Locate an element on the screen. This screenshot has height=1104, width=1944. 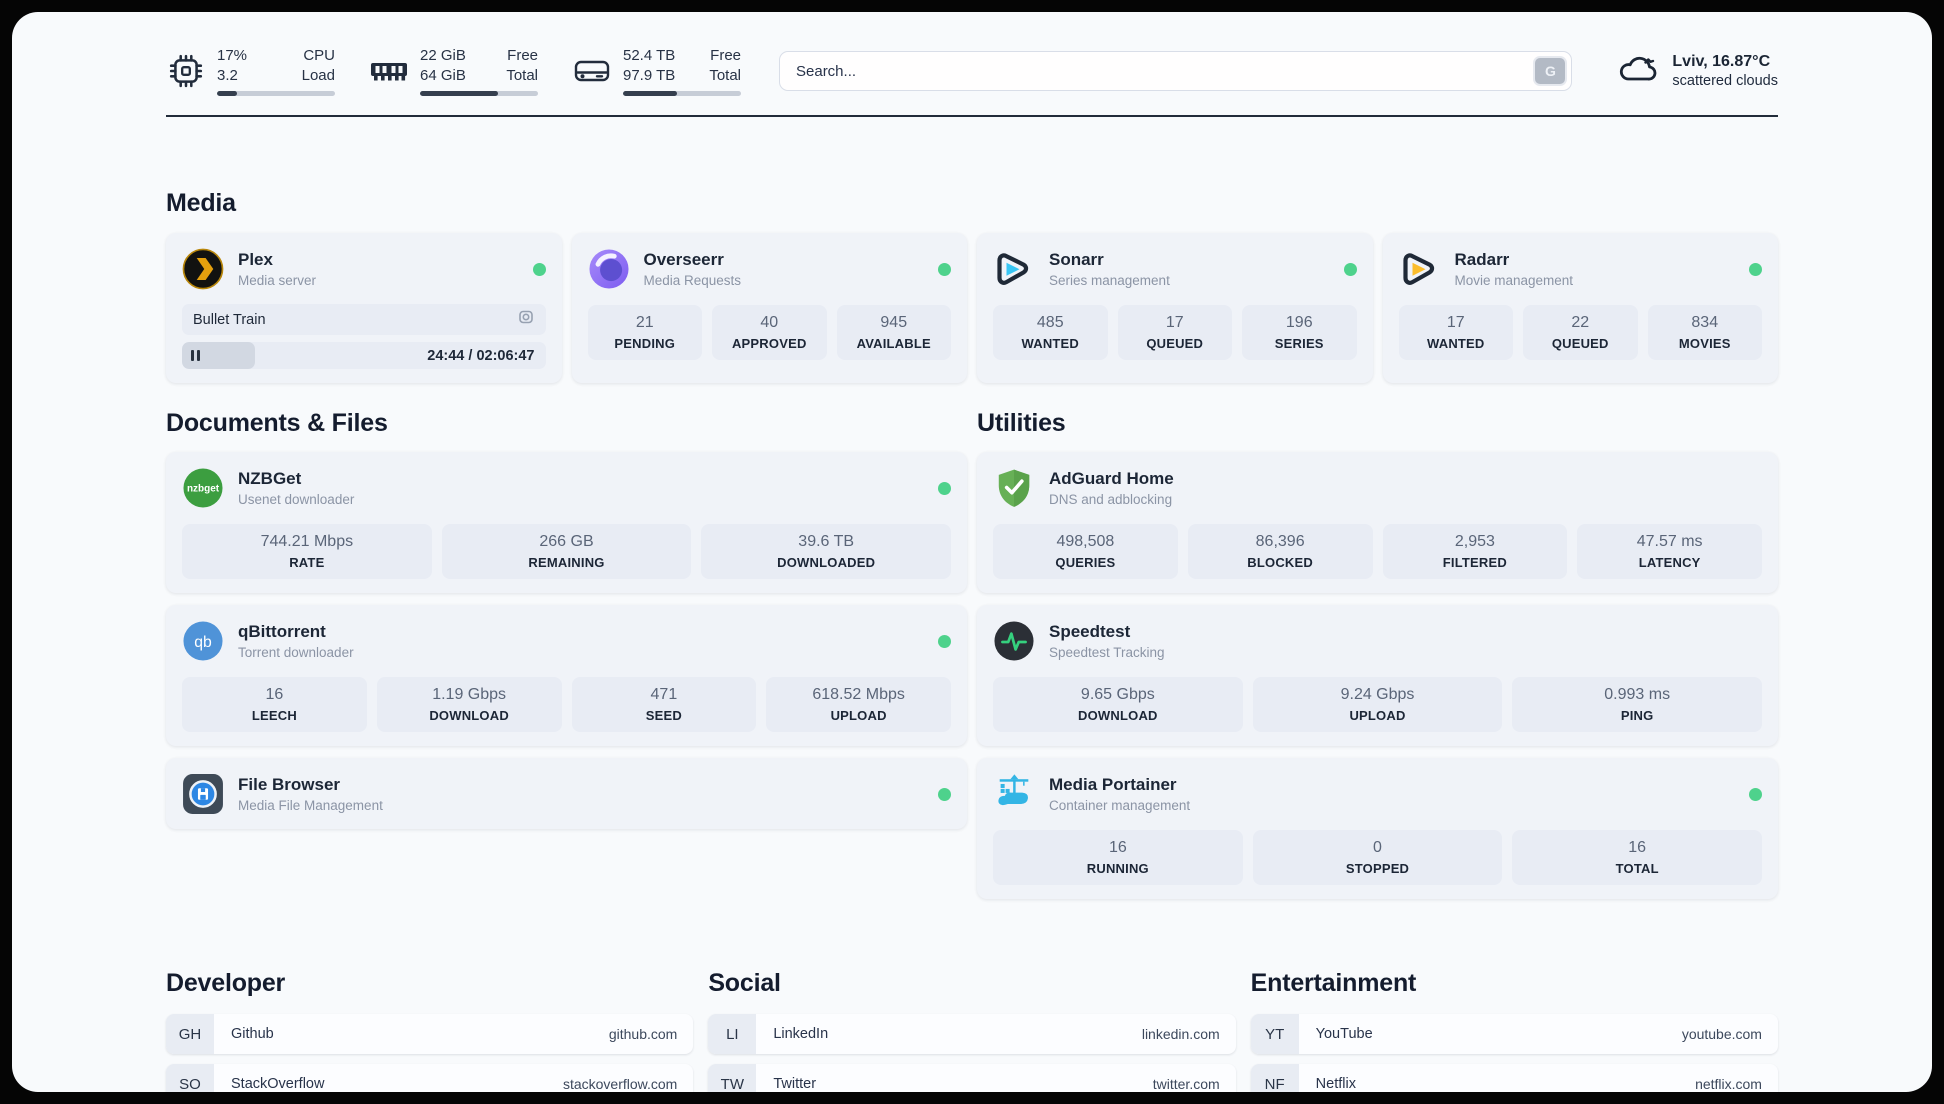
search-engine-button: G is located at coordinates (1550, 71).